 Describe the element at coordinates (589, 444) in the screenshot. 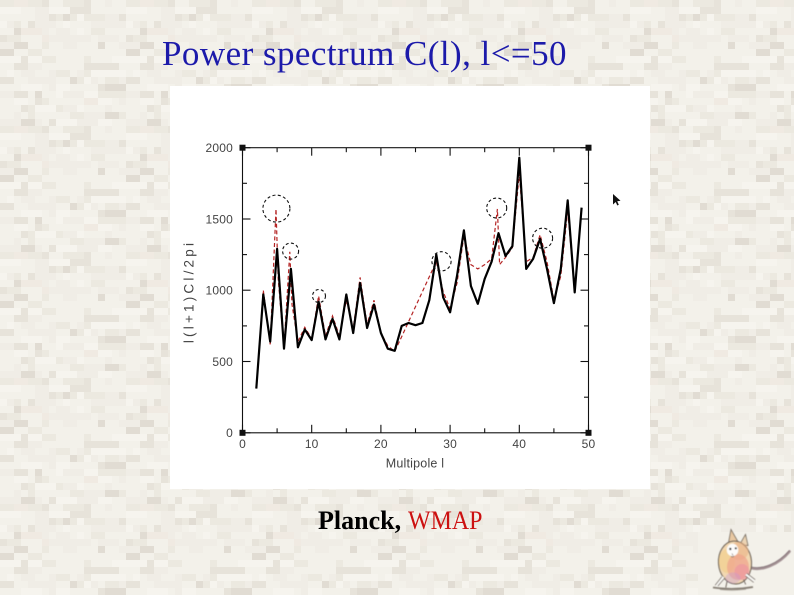

I see `svg-text: 50` at that location.